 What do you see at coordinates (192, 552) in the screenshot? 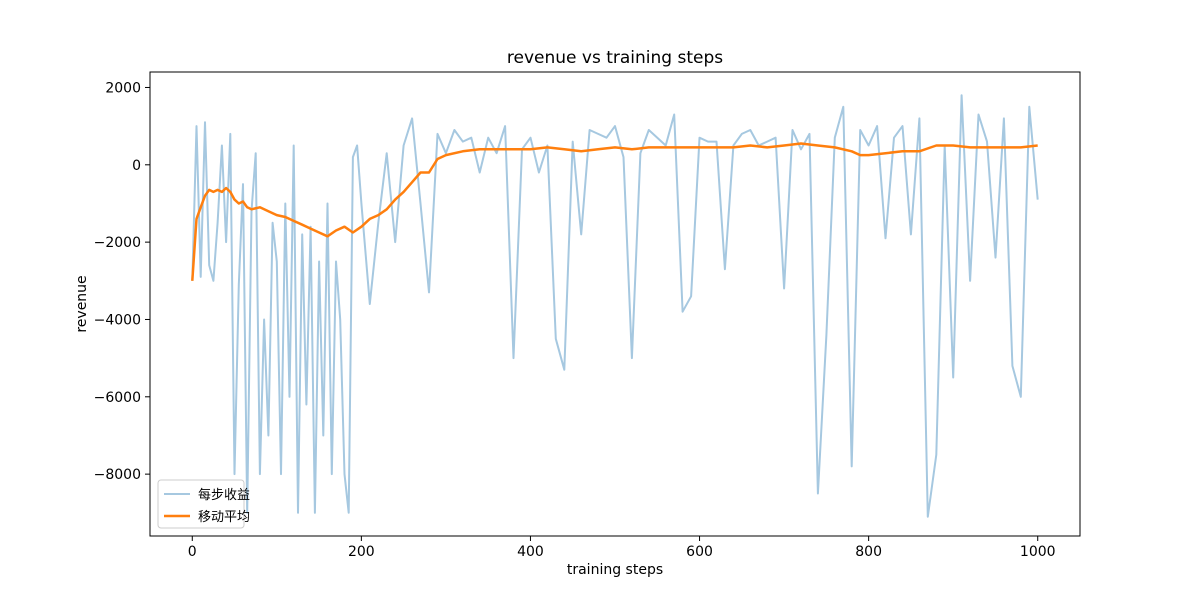
I see `x-tick-label: 0` at bounding box center [192, 552].